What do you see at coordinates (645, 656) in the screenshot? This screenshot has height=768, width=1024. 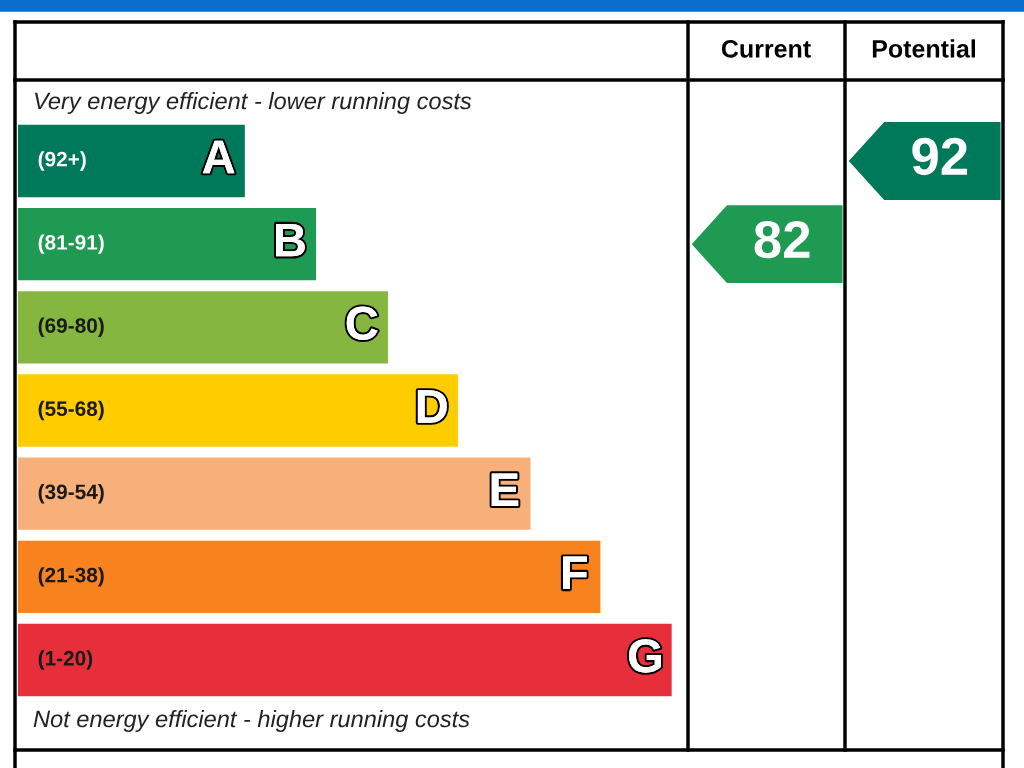 I see `y-tick-label: G` at bounding box center [645, 656].